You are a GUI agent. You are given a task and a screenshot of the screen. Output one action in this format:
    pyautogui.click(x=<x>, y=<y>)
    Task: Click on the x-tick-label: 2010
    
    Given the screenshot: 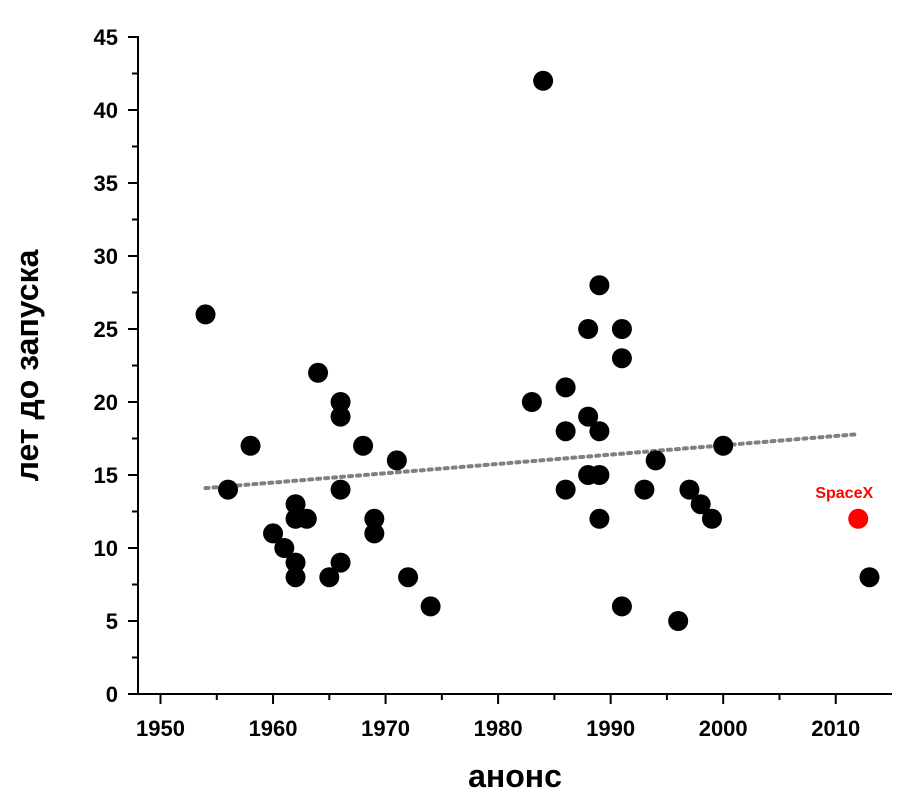 What is the action you would take?
    pyautogui.click(x=835, y=728)
    